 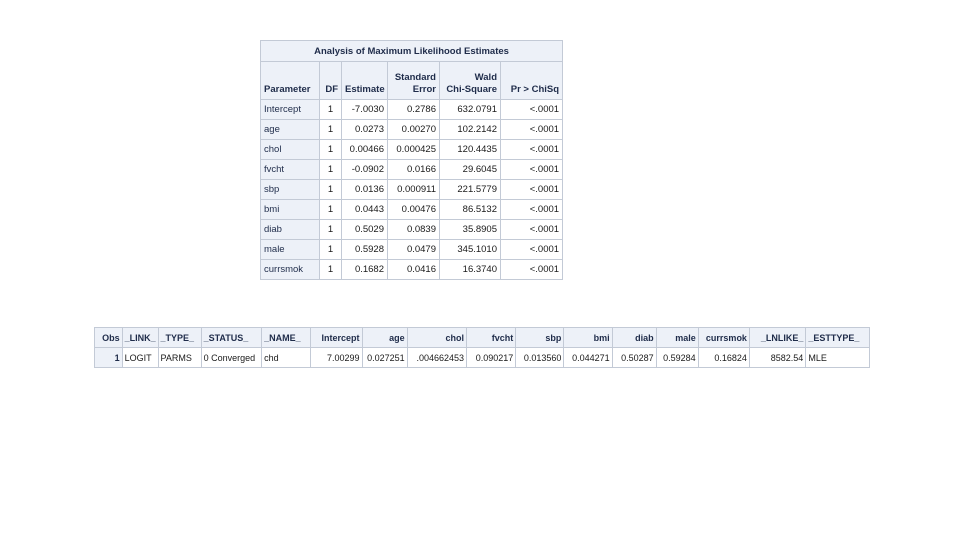 What do you see at coordinates (108, 337) in the screenshot?
I see `col-header-obs: Obs` at bounding box center [108, 337].